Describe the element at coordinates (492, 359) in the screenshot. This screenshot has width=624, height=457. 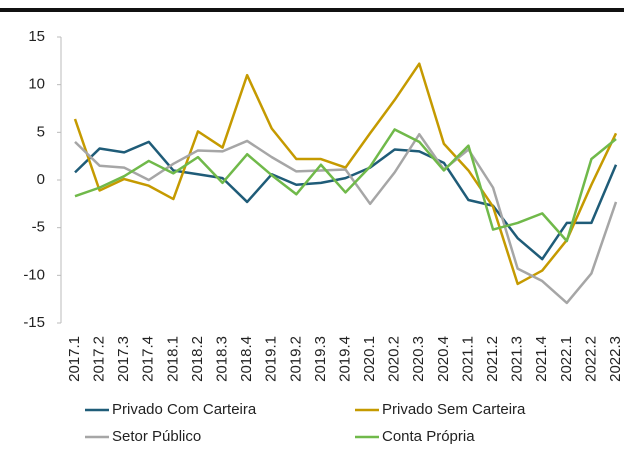
I see `x-tick-label: 2021.2` at that location.